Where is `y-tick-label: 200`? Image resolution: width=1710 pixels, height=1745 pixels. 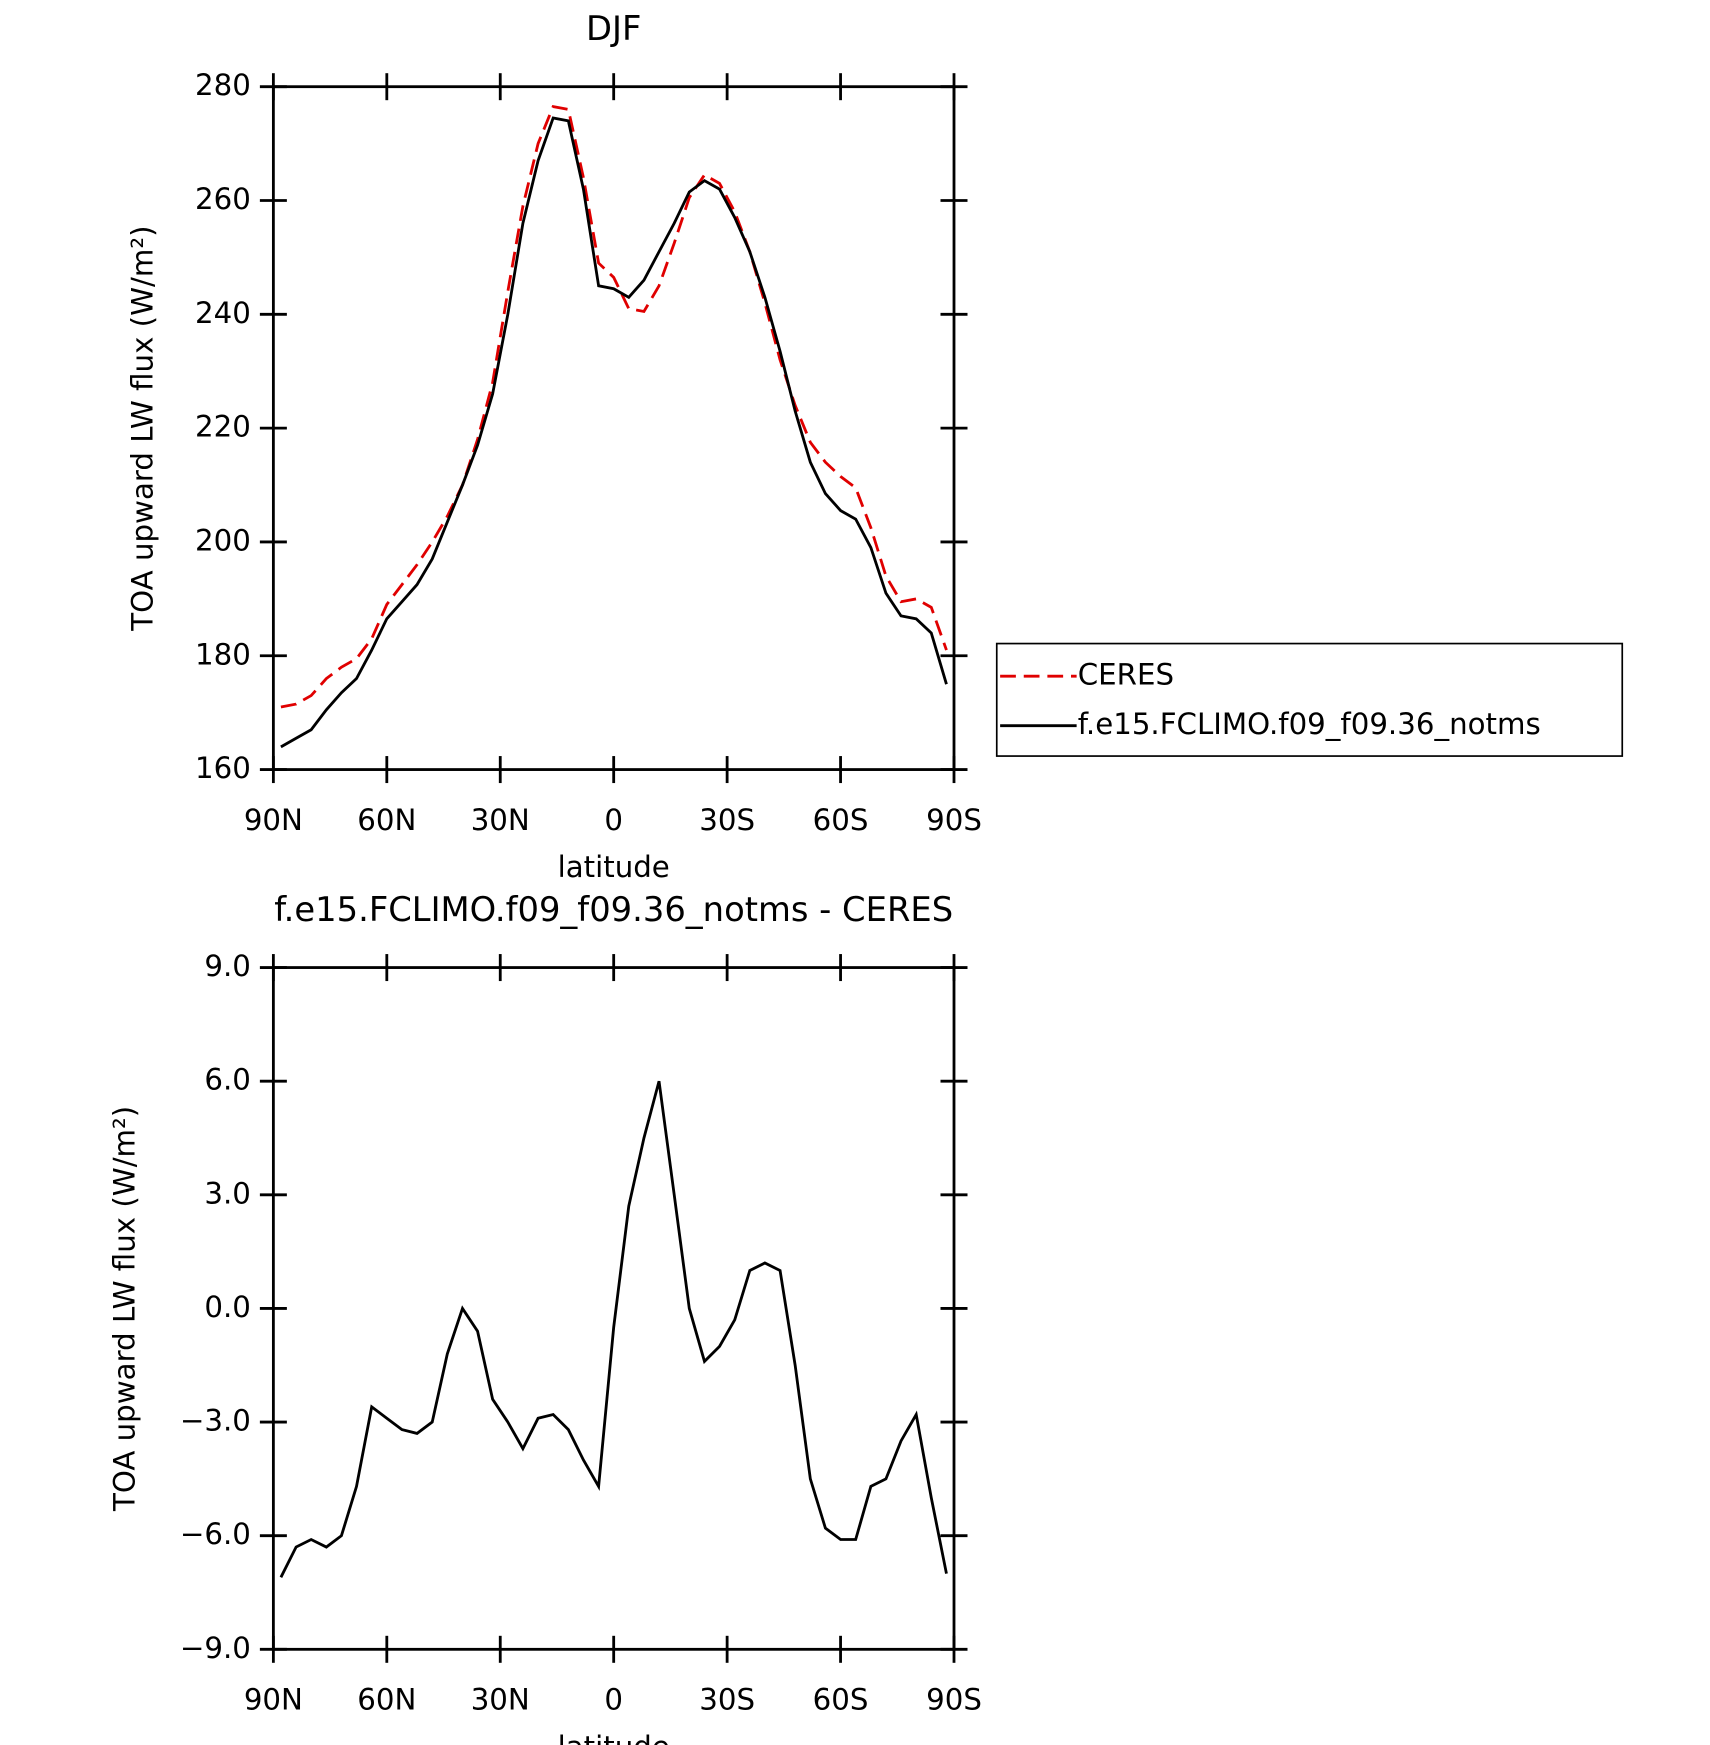 y-tick-label: 200 is located at coordinates (223, 540).